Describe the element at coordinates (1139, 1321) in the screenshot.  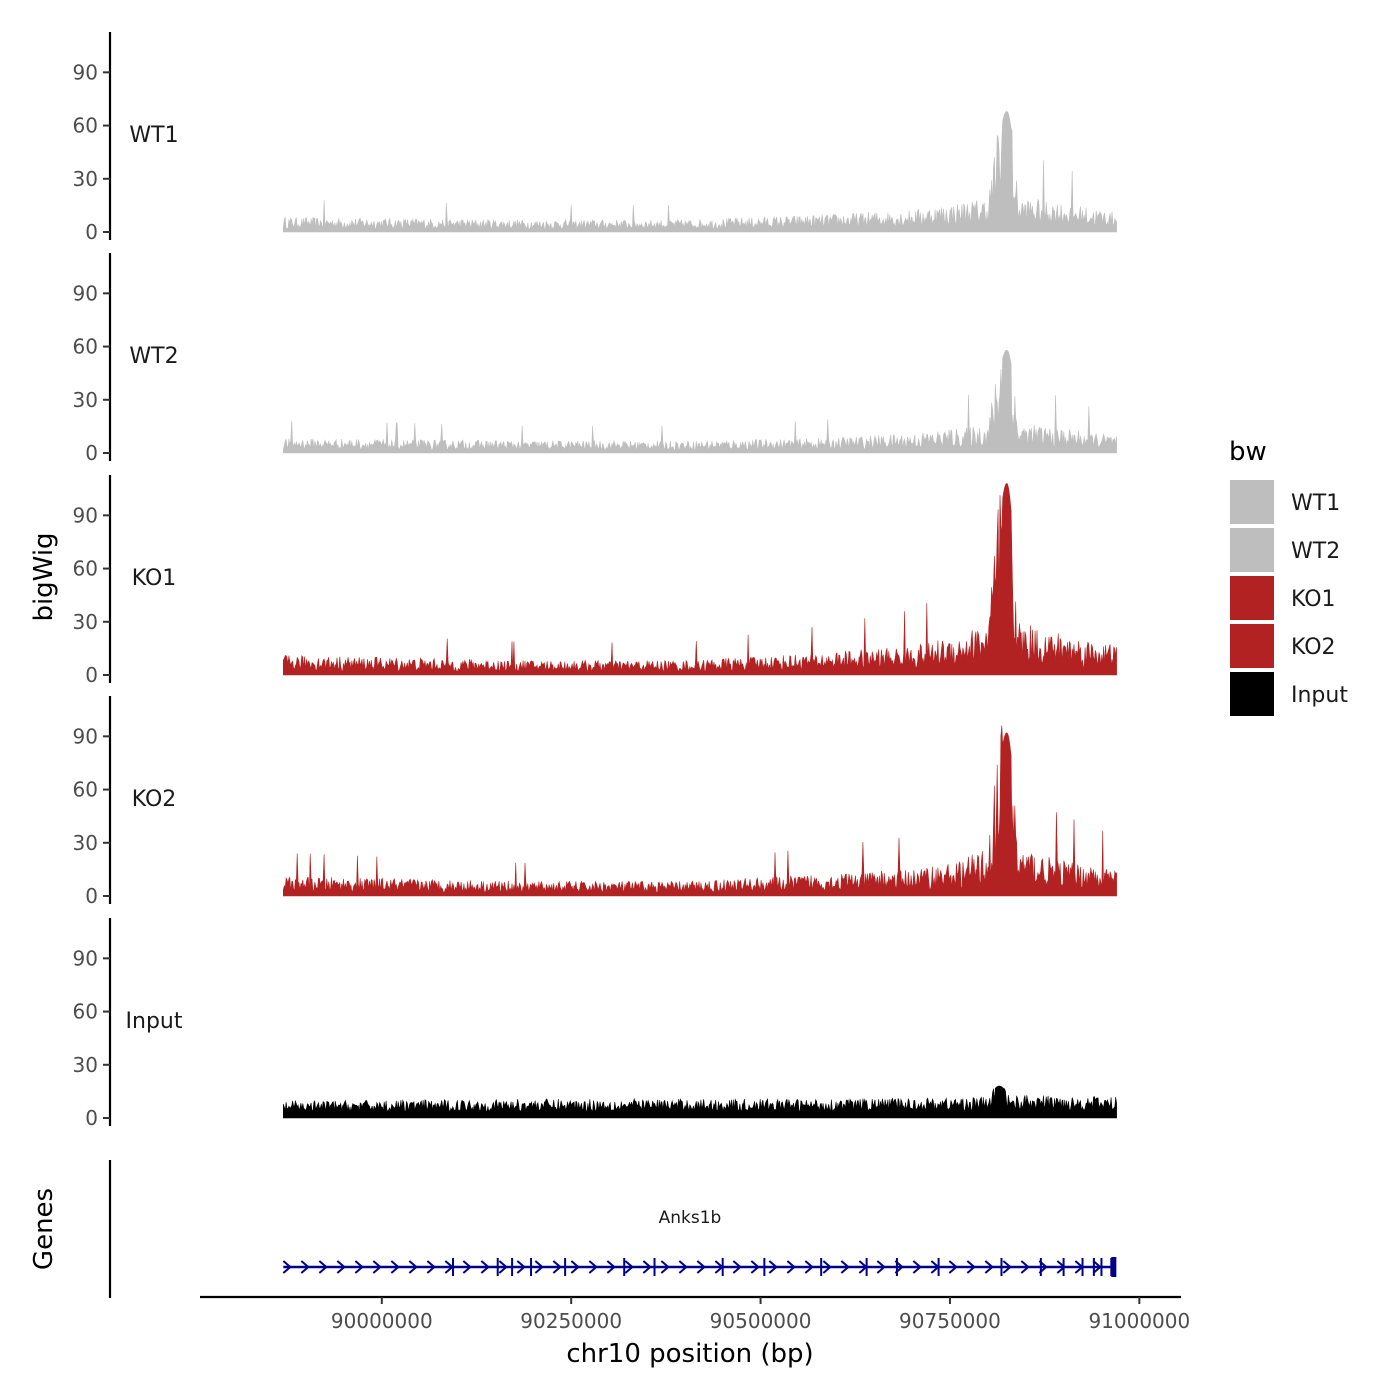
I see `x-tick-label-91000000: 91000000` at that location.